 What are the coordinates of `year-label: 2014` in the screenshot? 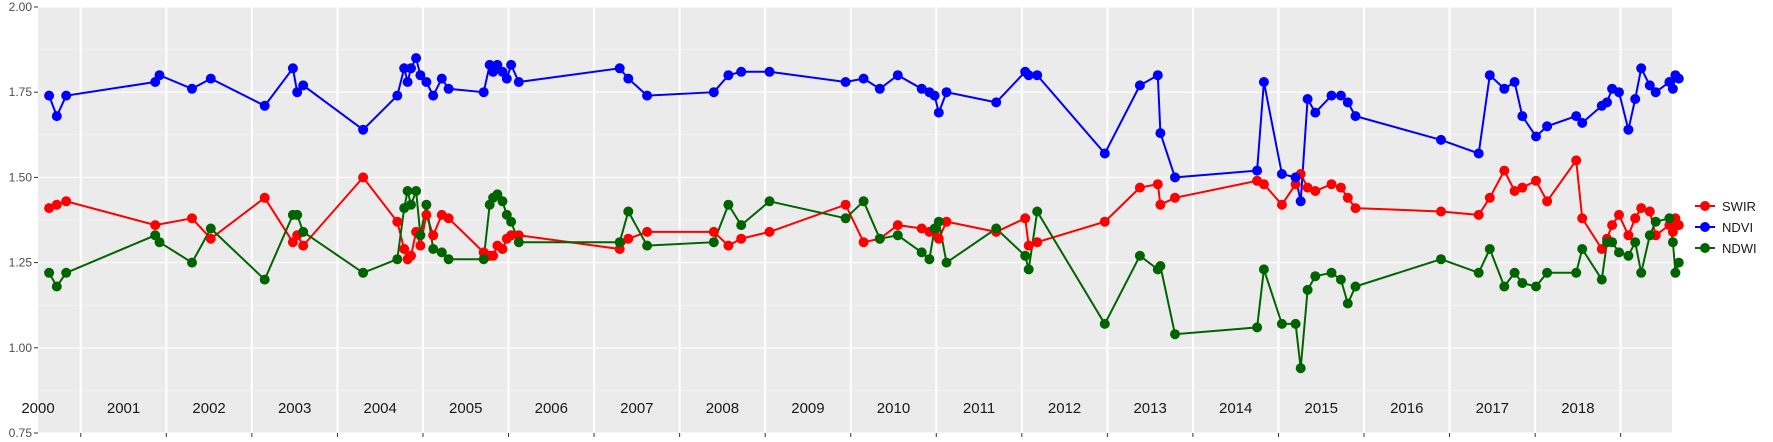 It's located at (1235, 408).